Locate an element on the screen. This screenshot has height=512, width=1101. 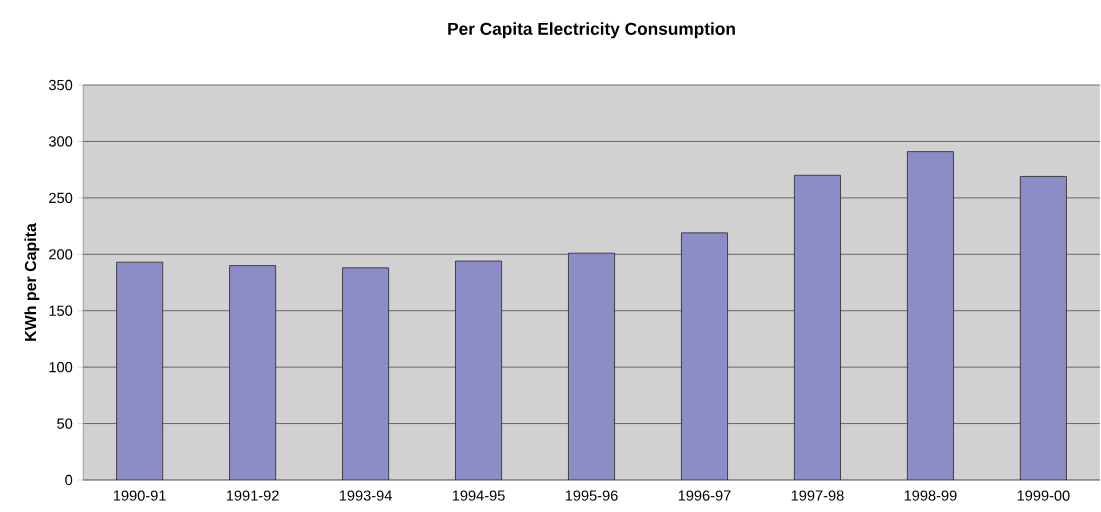
x-tick-label: 1995-96 is located at coordinates (591, 495).